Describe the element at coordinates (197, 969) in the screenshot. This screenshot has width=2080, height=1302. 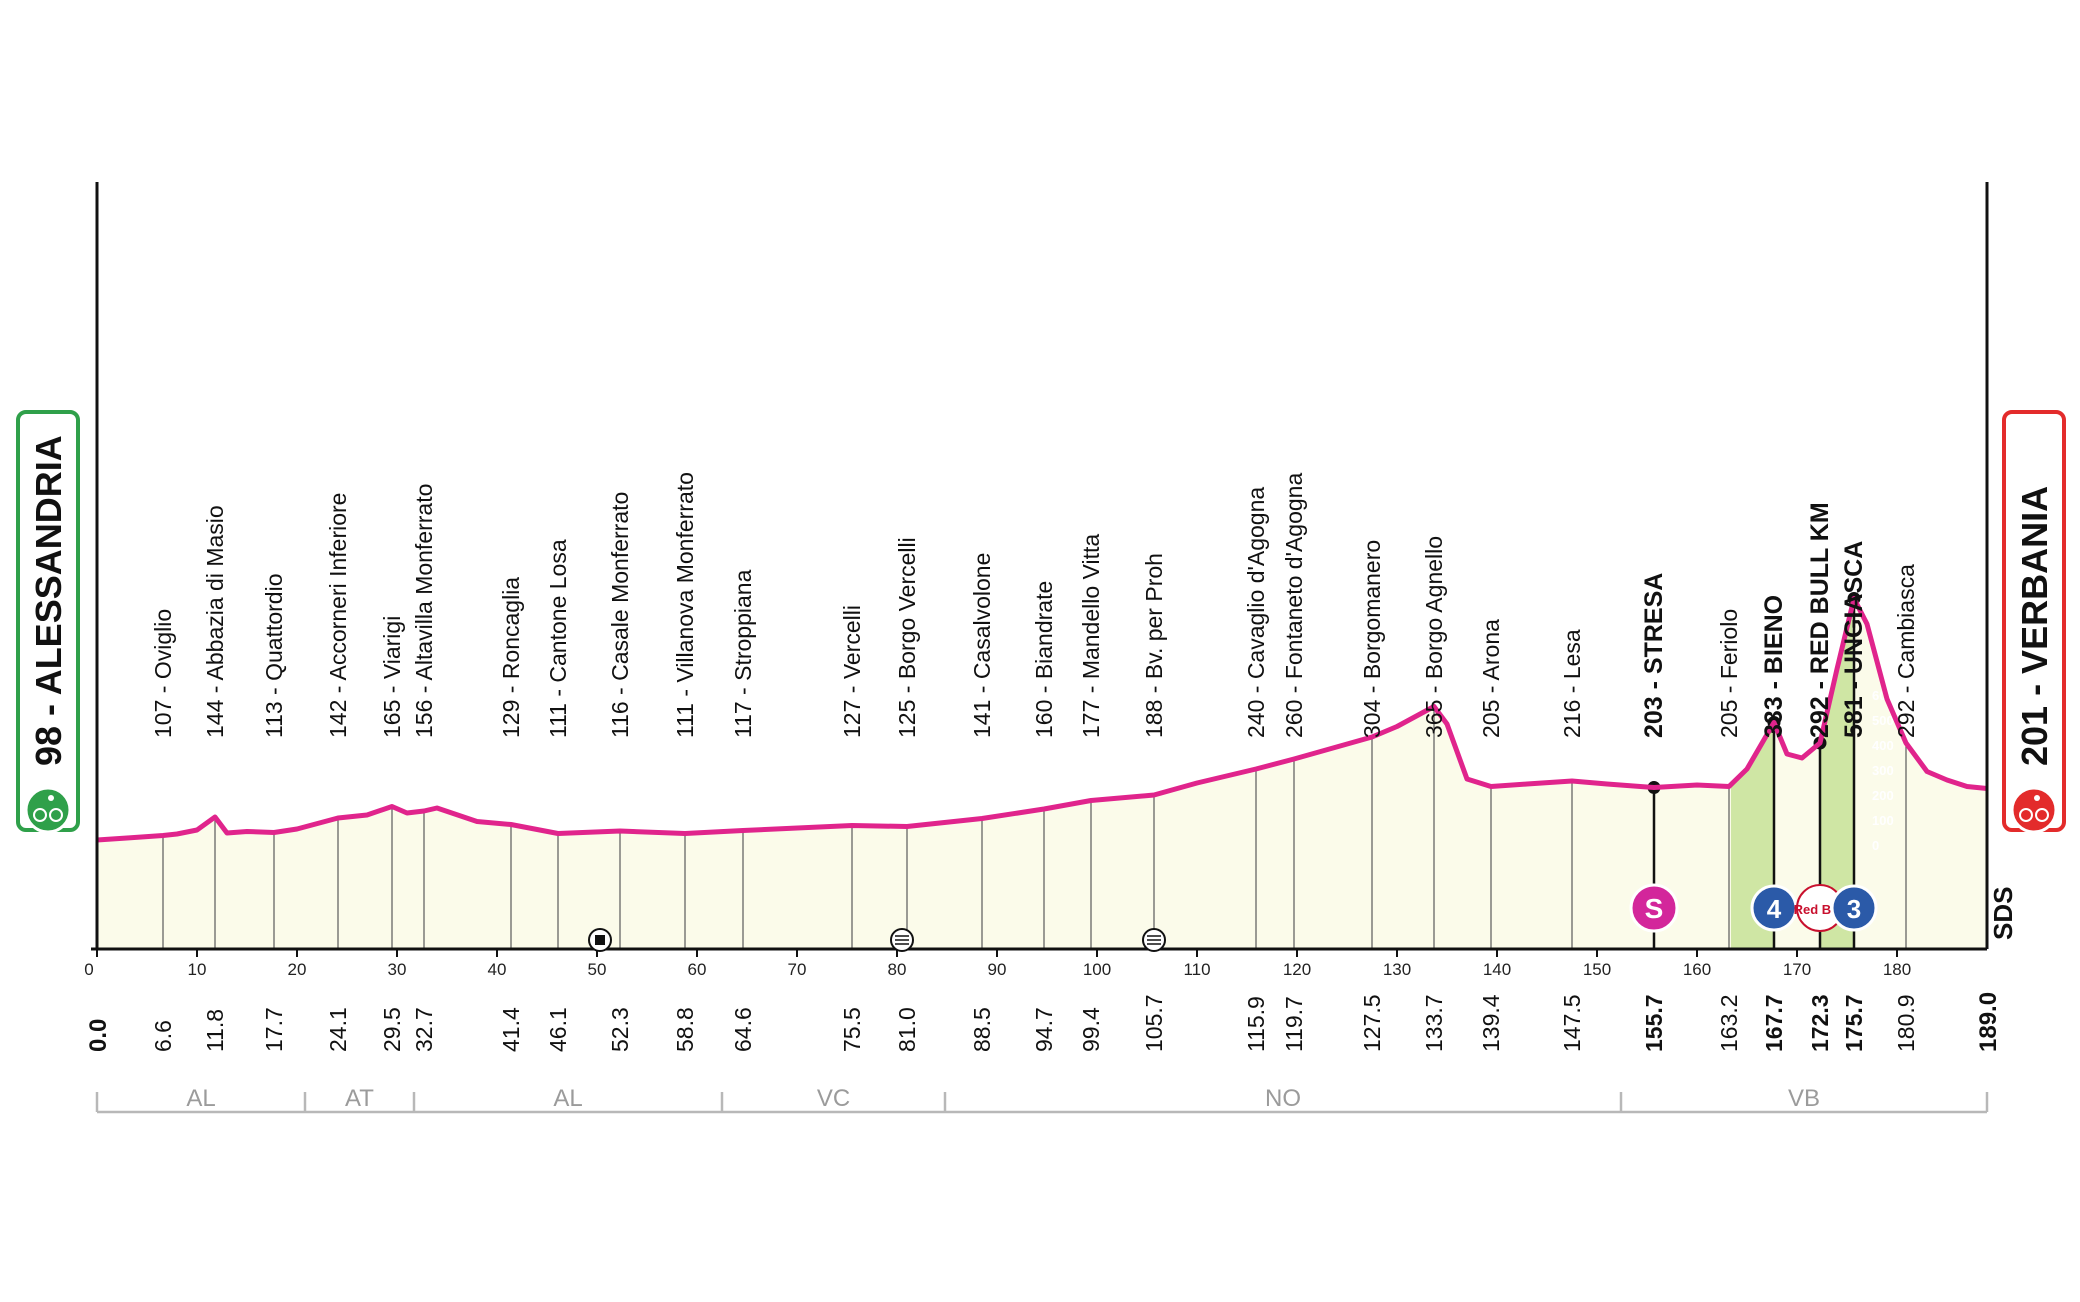
I see `axis-tick-label: 10` at that location.